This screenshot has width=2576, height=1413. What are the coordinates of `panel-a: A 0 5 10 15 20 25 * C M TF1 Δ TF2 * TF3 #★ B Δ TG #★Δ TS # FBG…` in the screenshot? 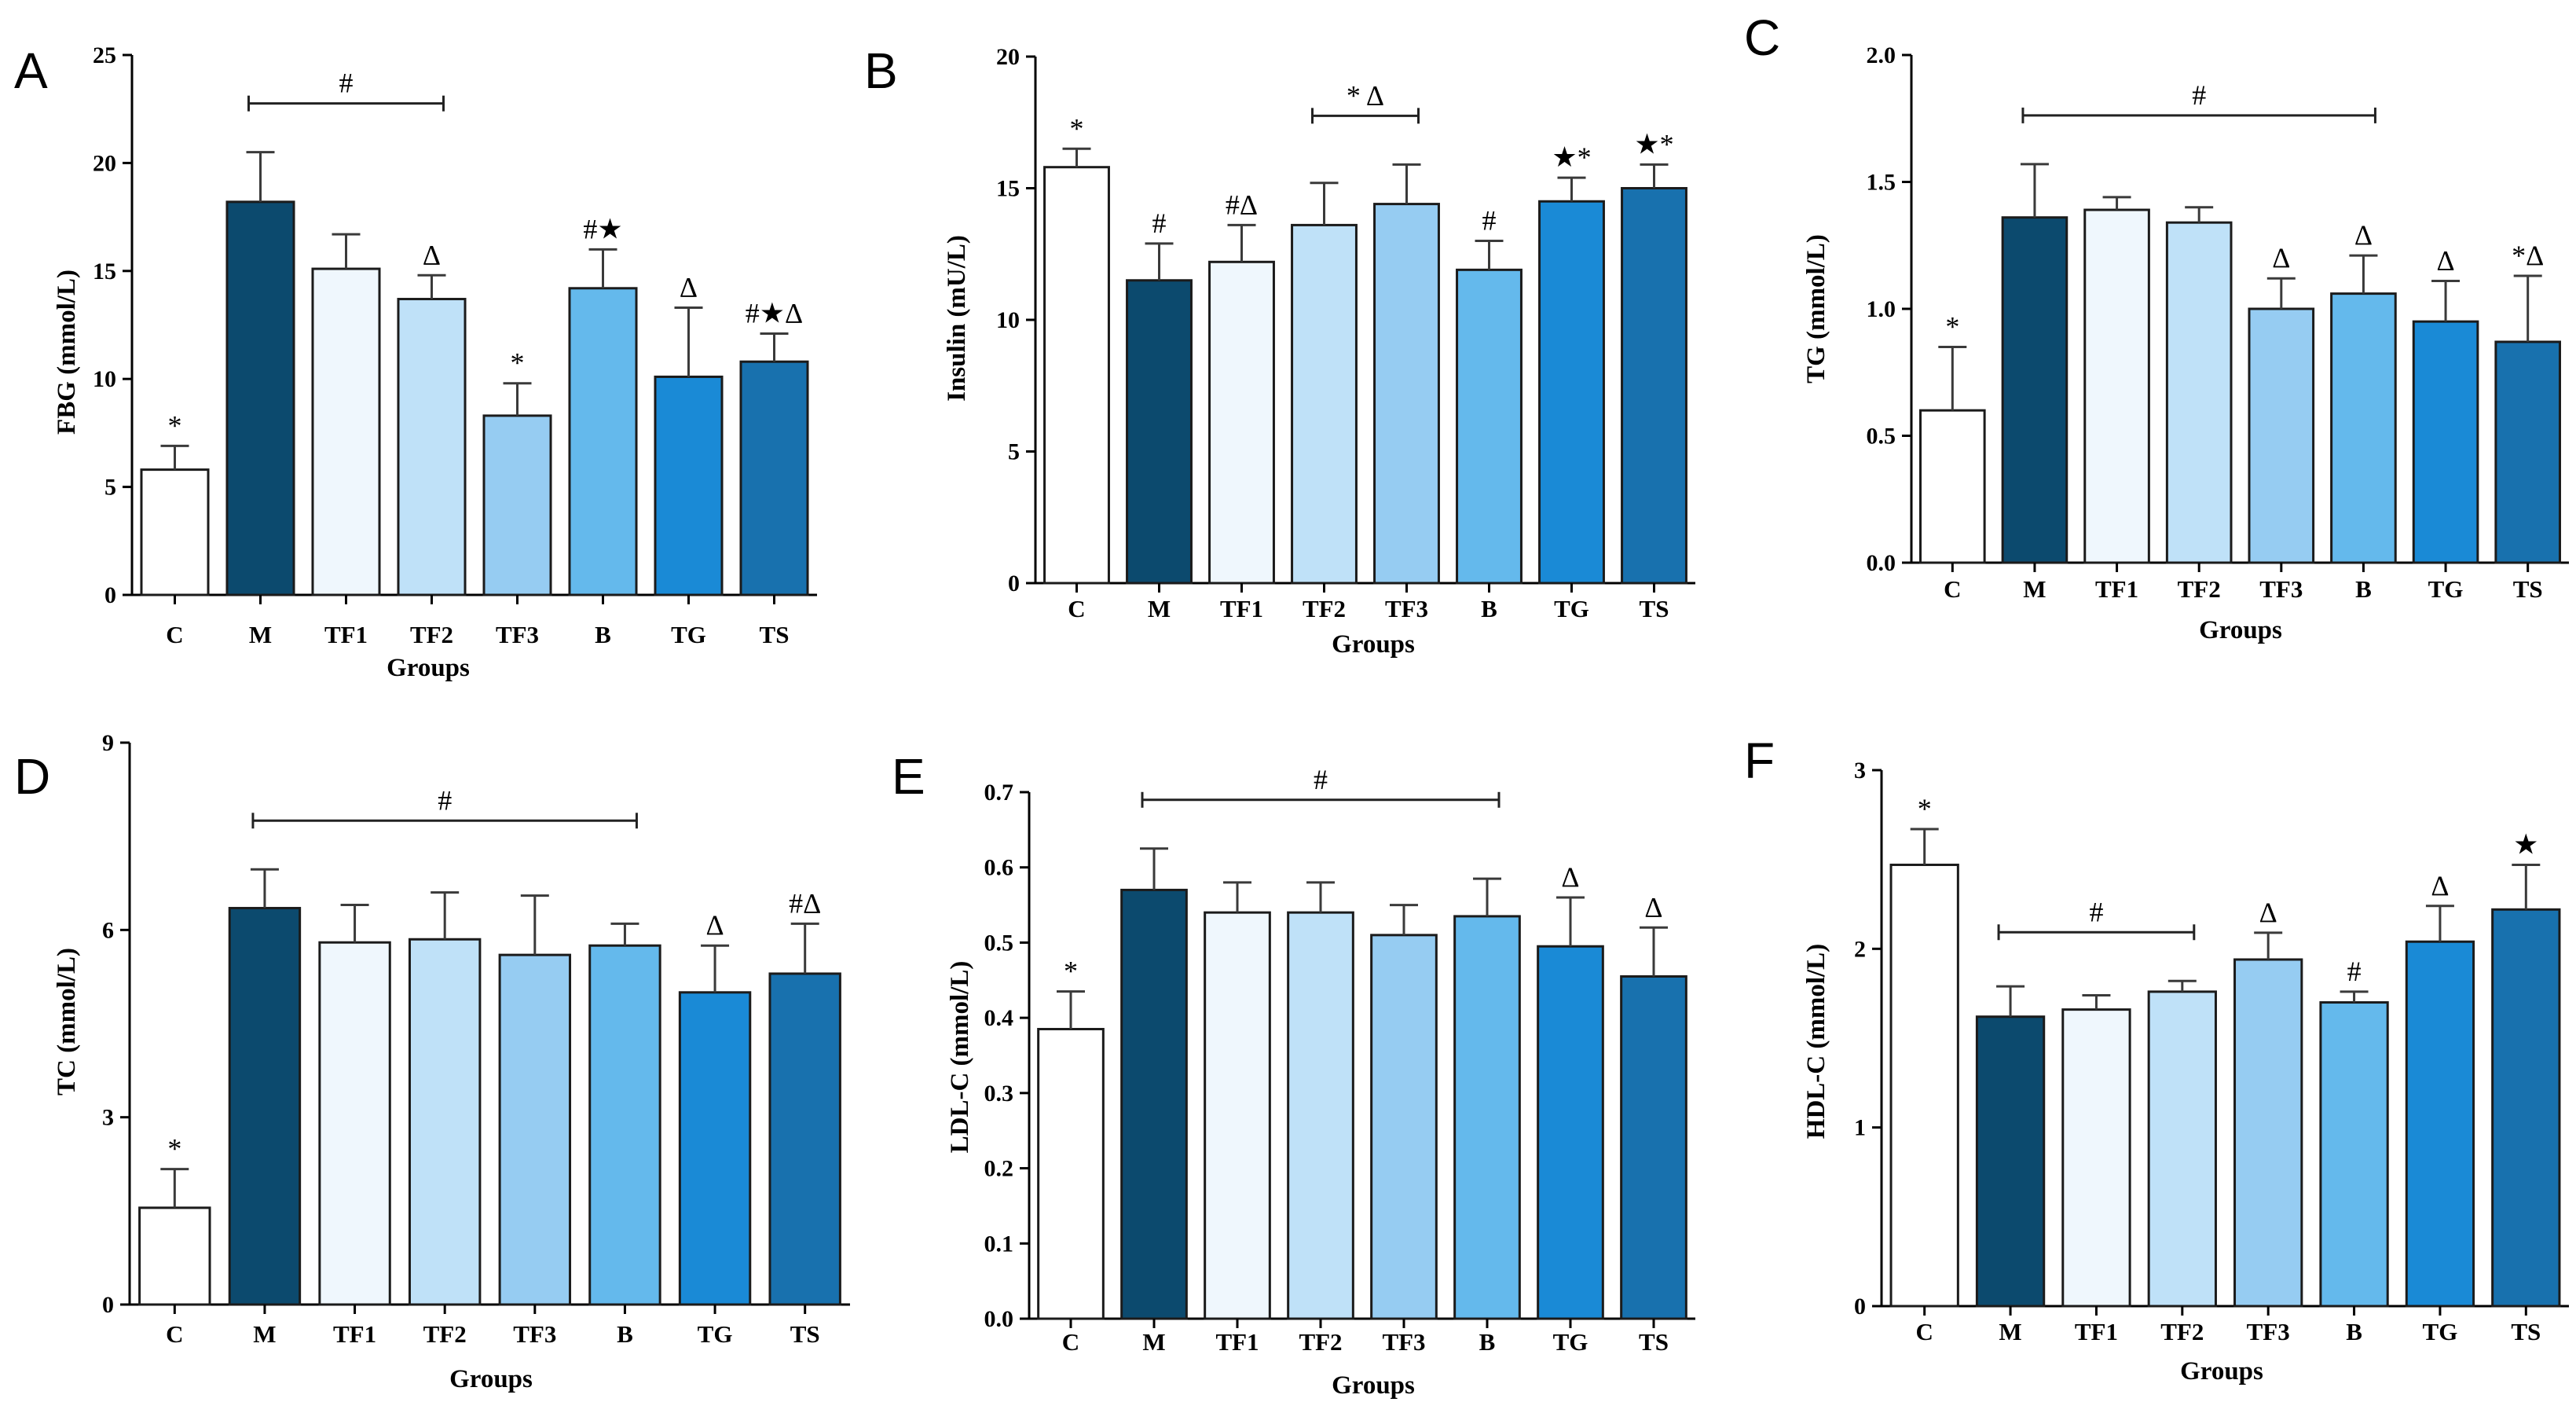 It's located at (415, 362).